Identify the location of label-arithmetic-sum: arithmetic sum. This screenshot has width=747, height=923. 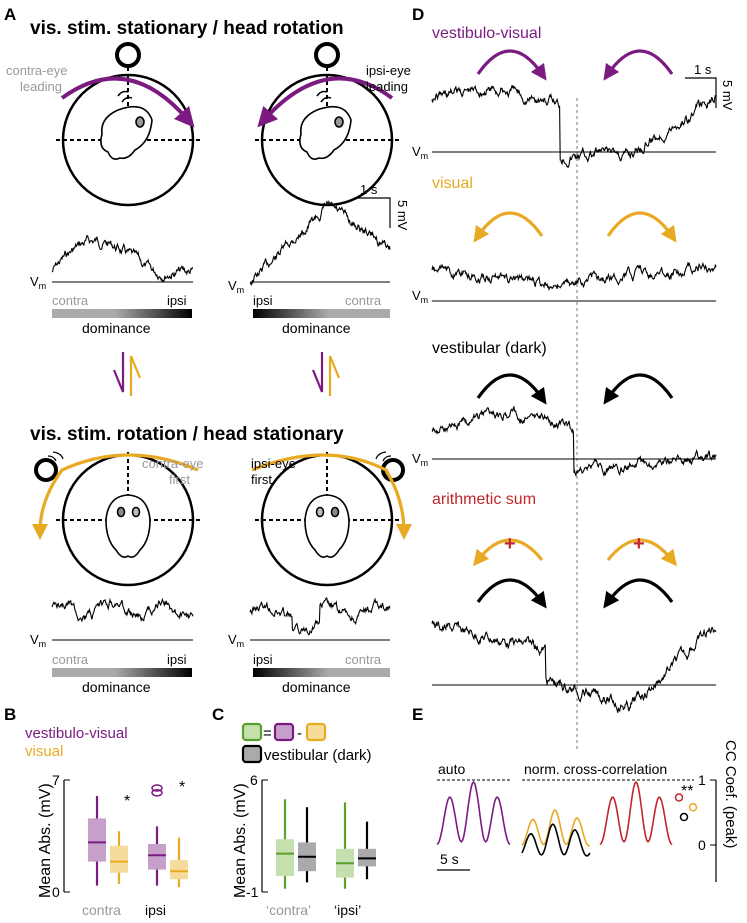
(484, 499).